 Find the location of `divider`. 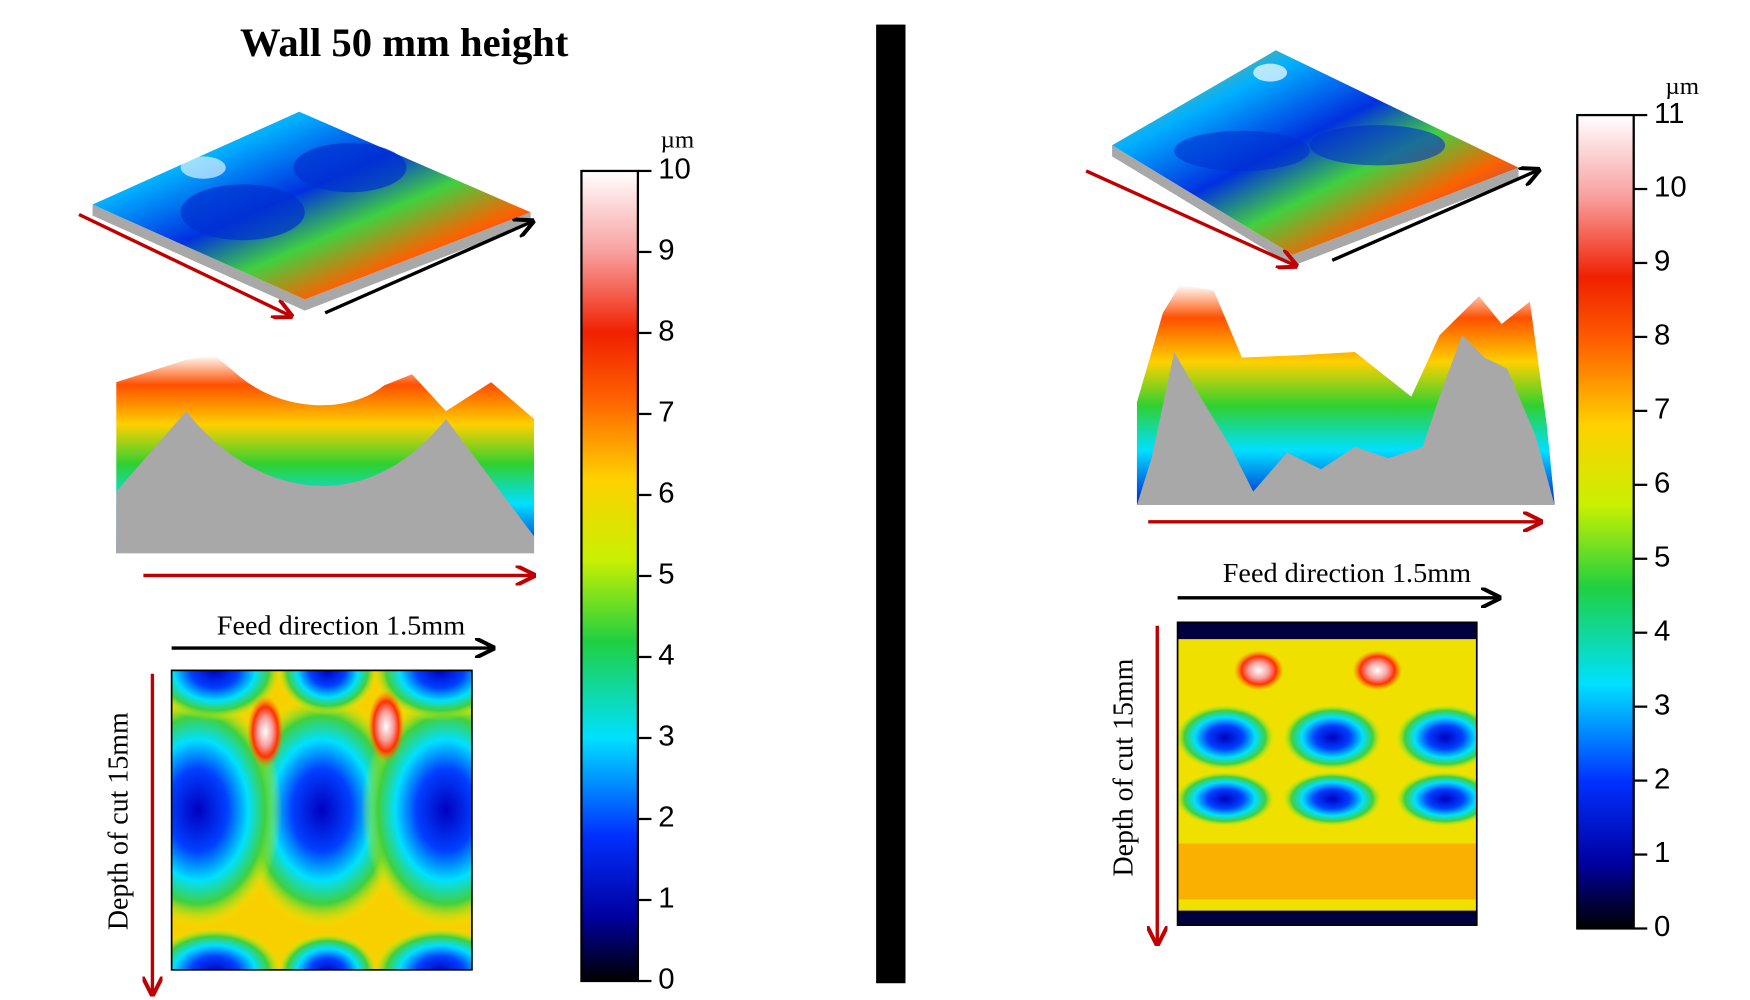

divider is located at coordinates (891, 504).